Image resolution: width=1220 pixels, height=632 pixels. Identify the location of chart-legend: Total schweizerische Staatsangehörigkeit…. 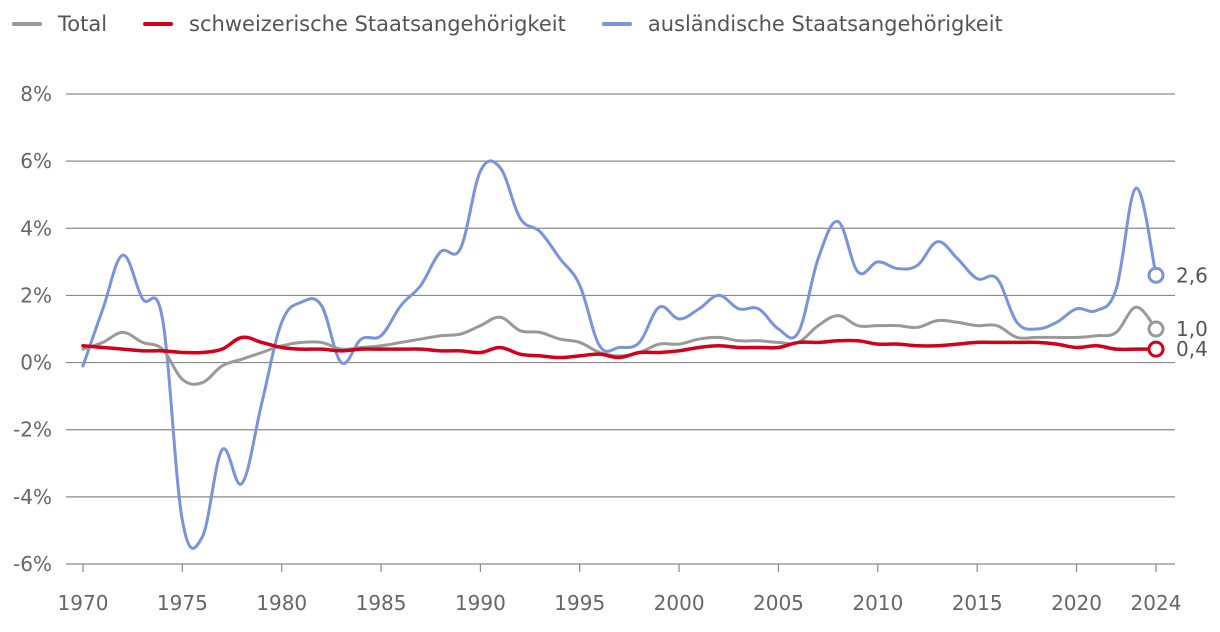
(525, 24).